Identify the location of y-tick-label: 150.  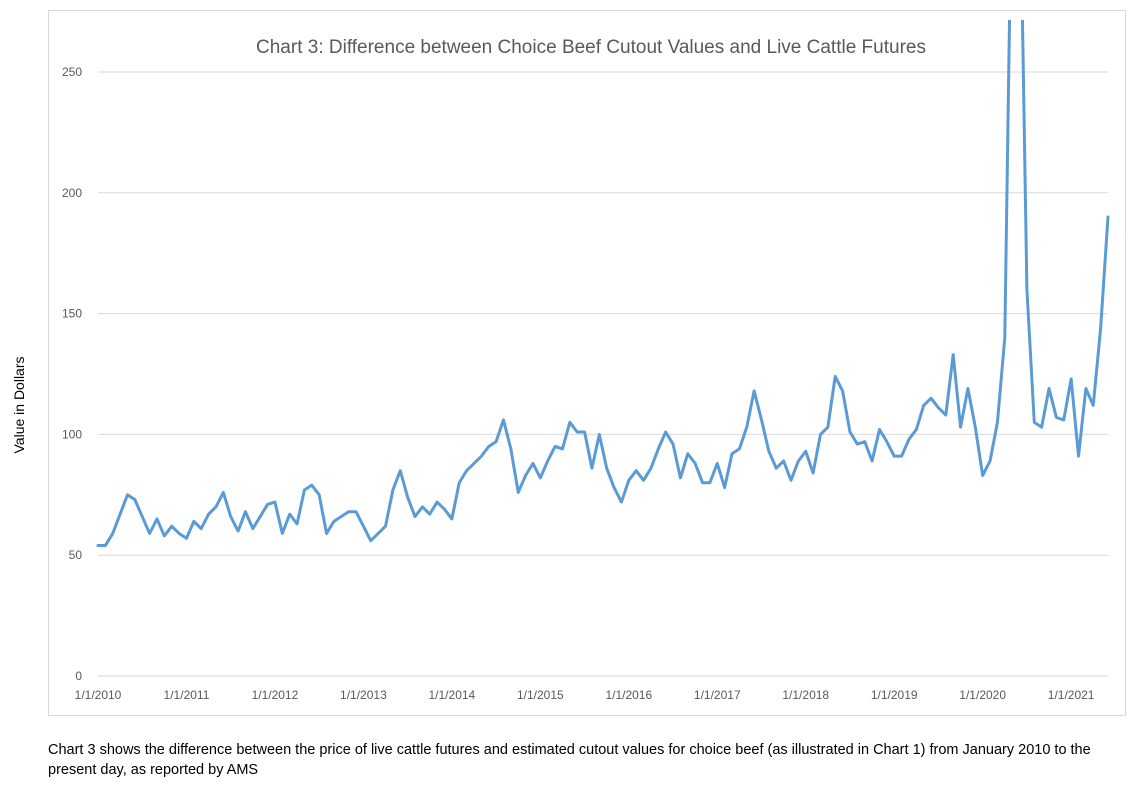
(72, 314).